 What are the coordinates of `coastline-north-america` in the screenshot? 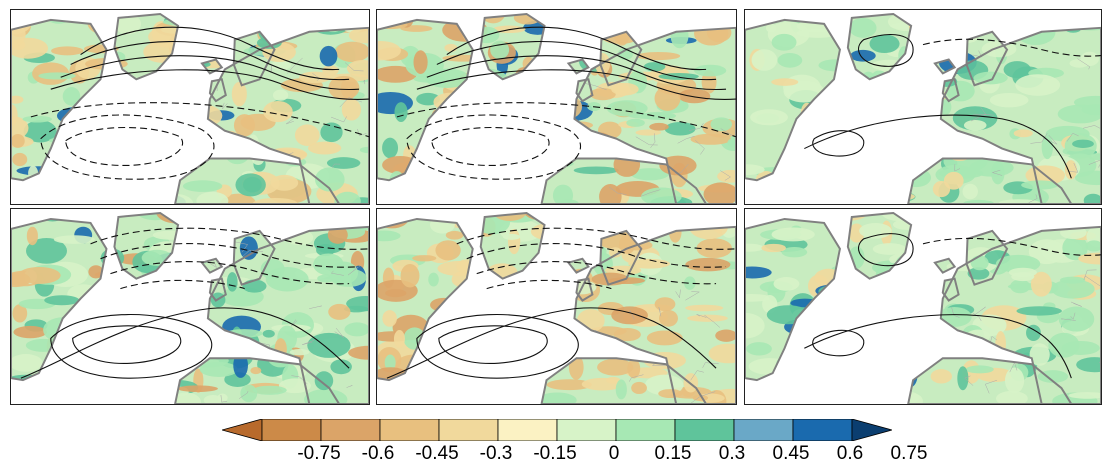 It's located at (59, 299).